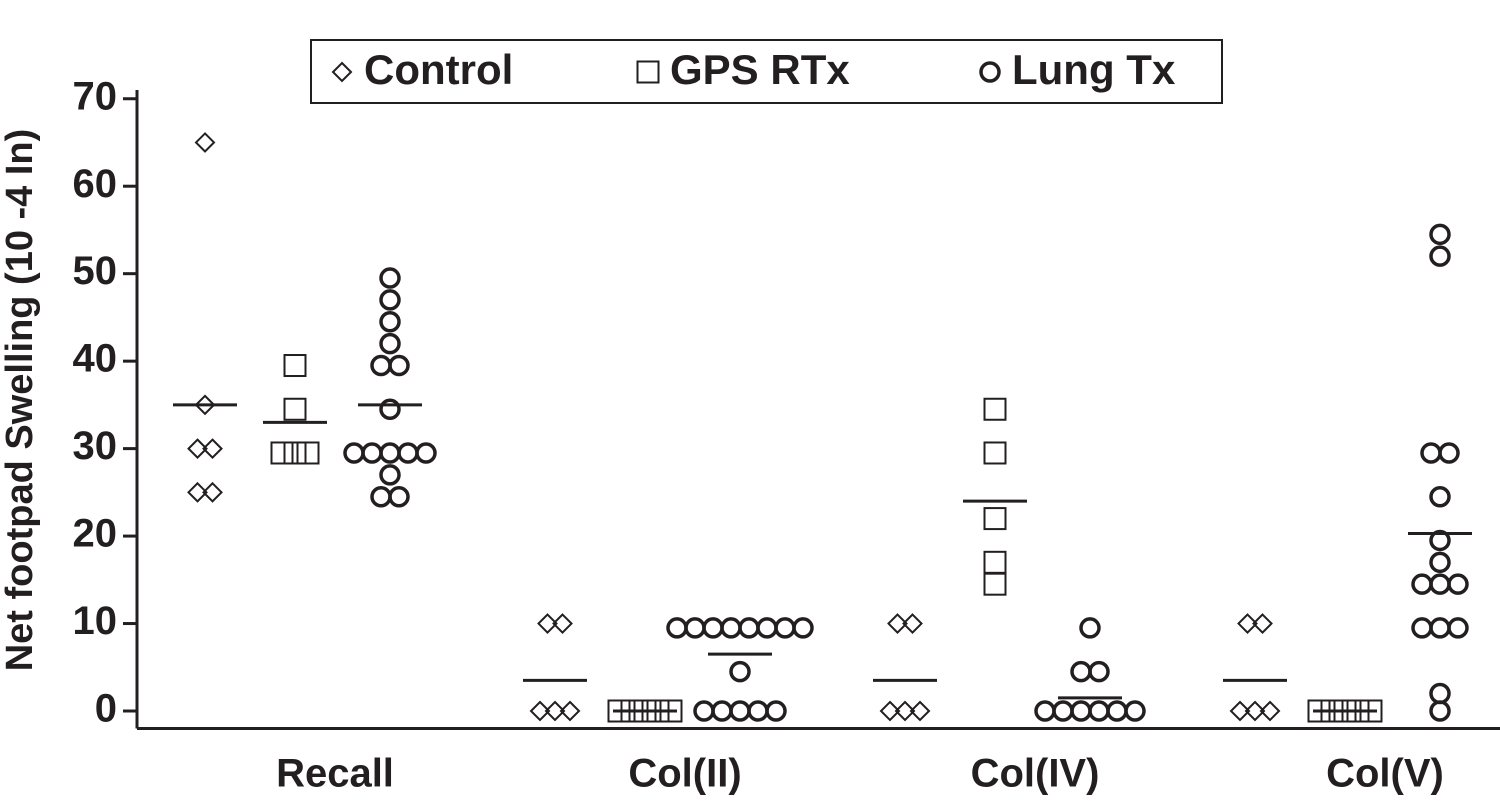 Image resolution: width=1500 pixels, height=811 pixels. What do you see at coordinates (1094, 69) in the screenshot?
I see `legend-label: Lung Tx` at bounding box center [1094, 69].